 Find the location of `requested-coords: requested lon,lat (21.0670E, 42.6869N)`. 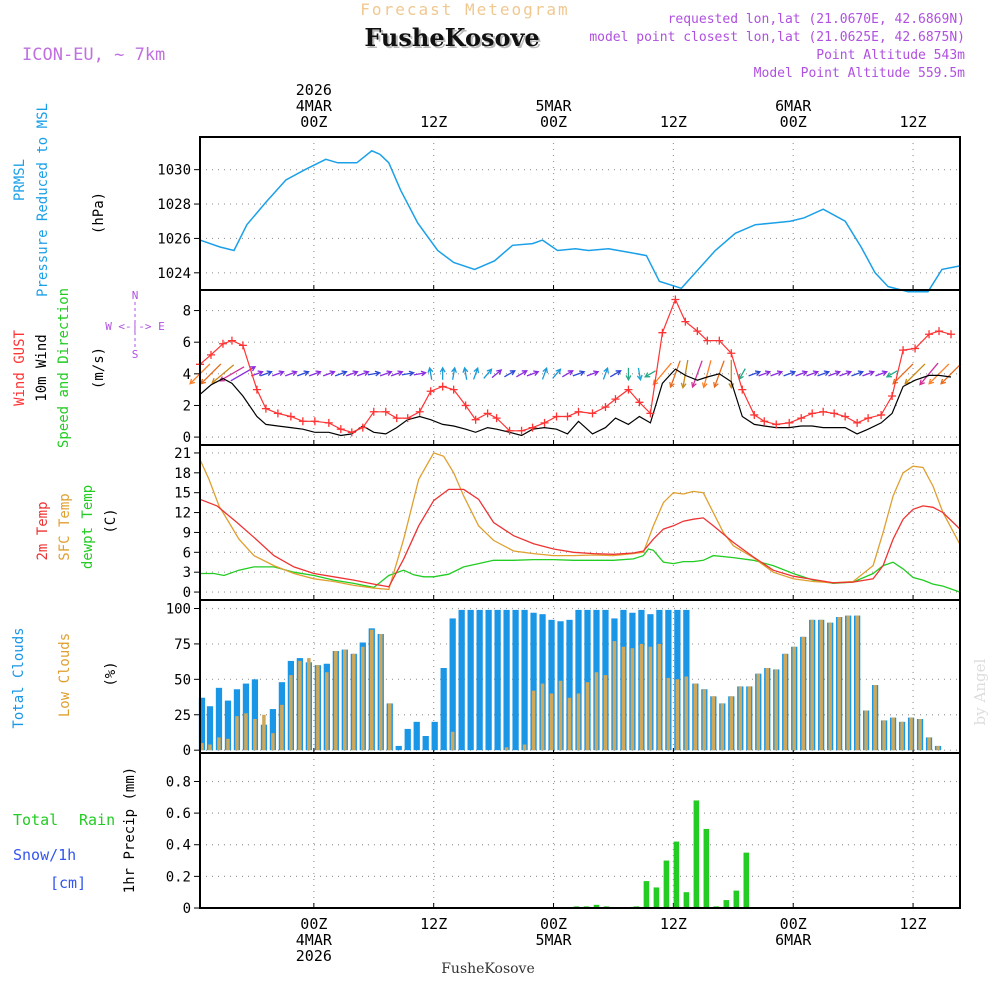

requested-coords: requested lon,lat (21.0670E, 42.6869N) is located at coordinates (816, 19).